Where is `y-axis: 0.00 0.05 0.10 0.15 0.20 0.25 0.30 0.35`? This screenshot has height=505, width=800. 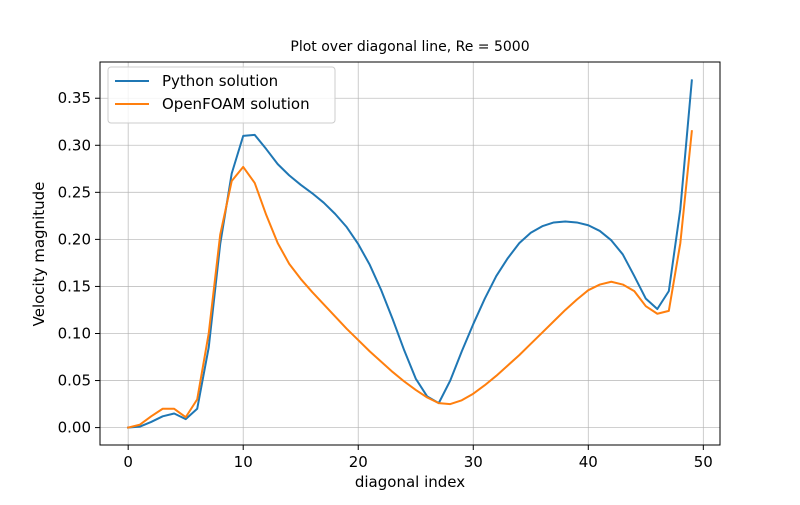
y-axis: 0.00 0.05 0.10 0.15 0.20 0.25 0.30 0.35 is located at coordinates (79, 263).